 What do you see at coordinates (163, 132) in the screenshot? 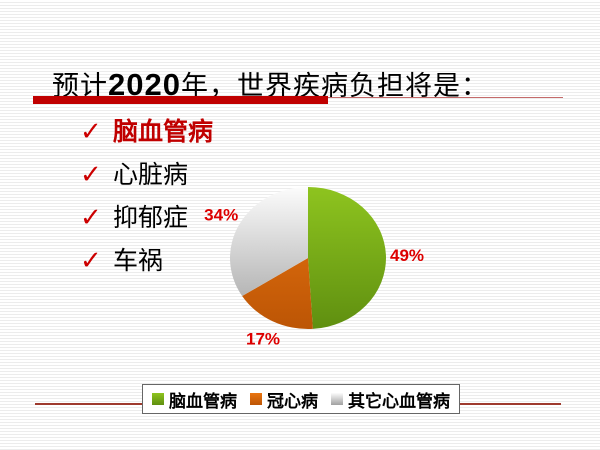
I see `bullet-label: 脑血管病` at bounding box center [163, 132].